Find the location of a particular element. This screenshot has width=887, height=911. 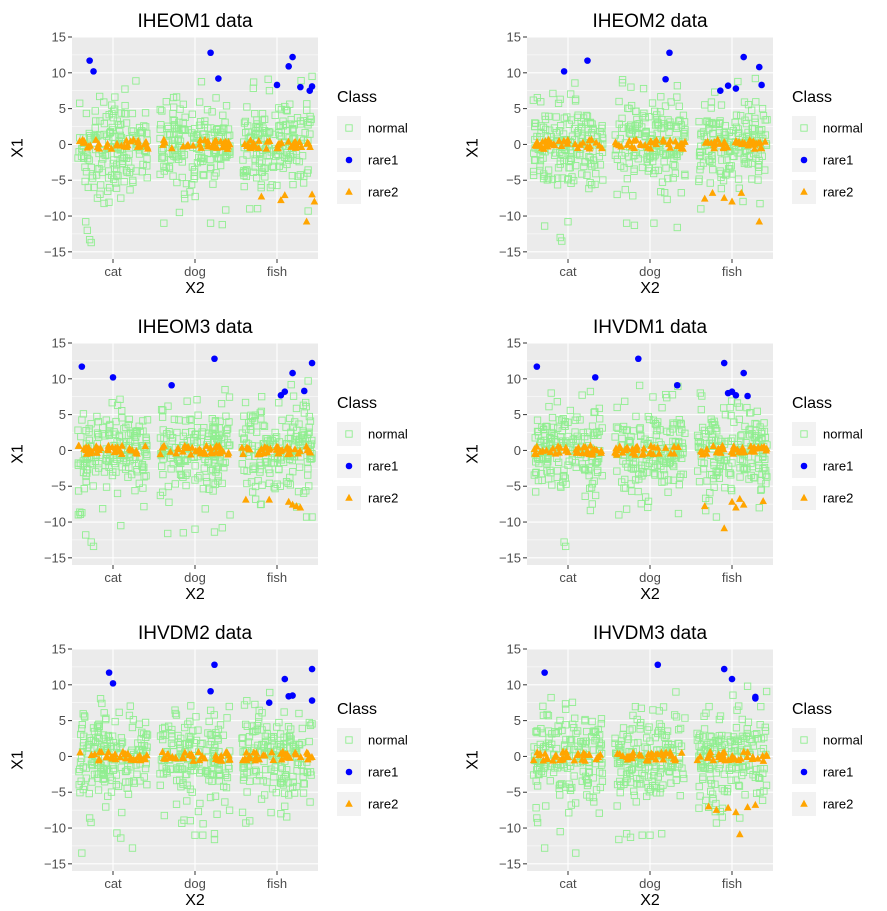

legend-label-normal: normal is located at coordinates (388, 740).